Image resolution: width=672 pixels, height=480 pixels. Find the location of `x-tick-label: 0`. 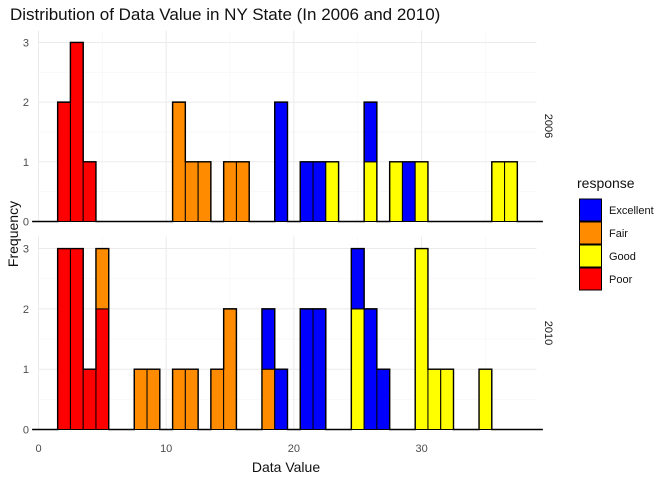

x-tick-label: 0 is located at coordinates (38, 449).